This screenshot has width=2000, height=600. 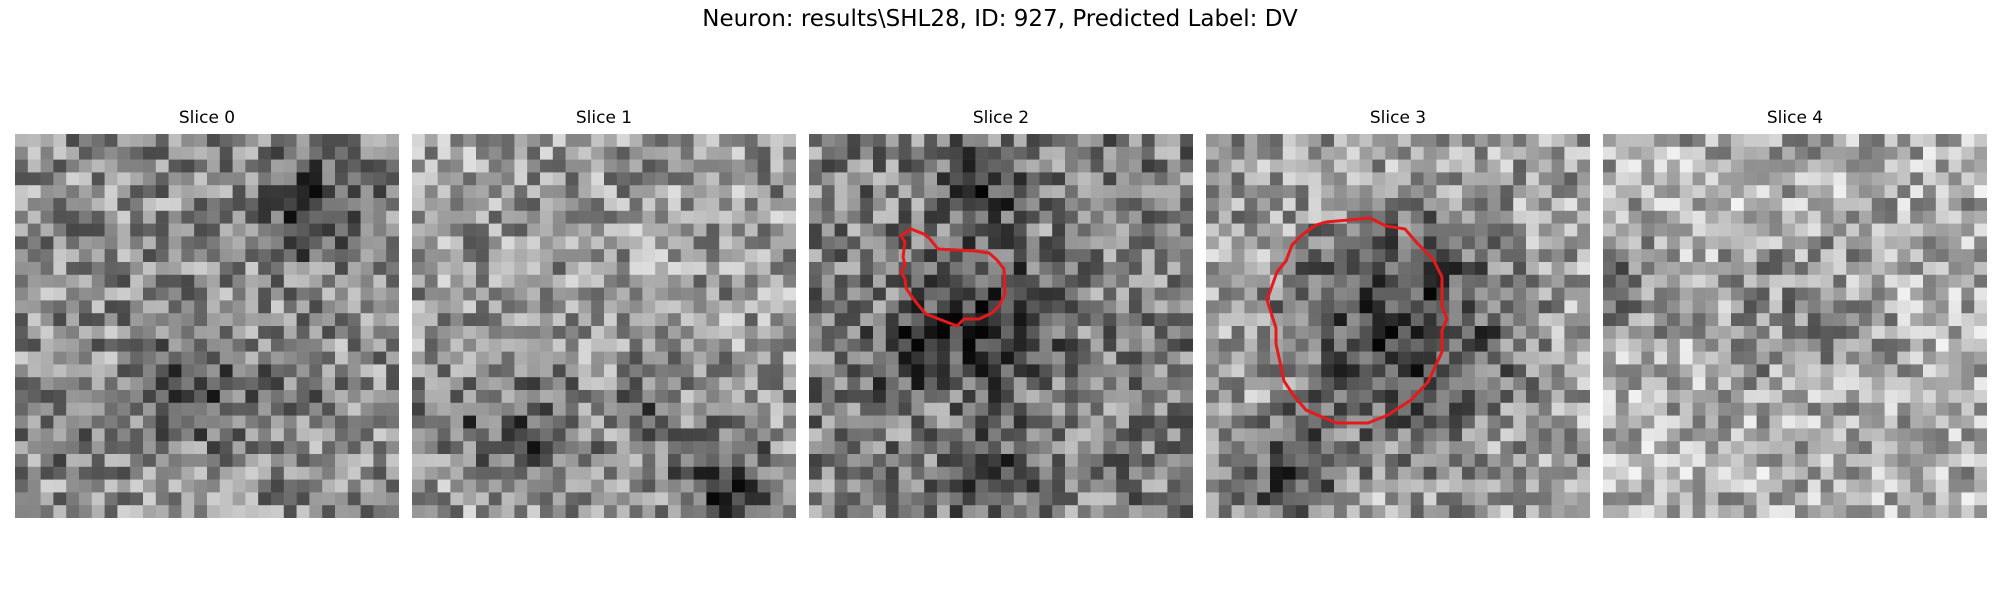 I want to click on slice-title-1: Slice 1, so click(x=604, y=118).